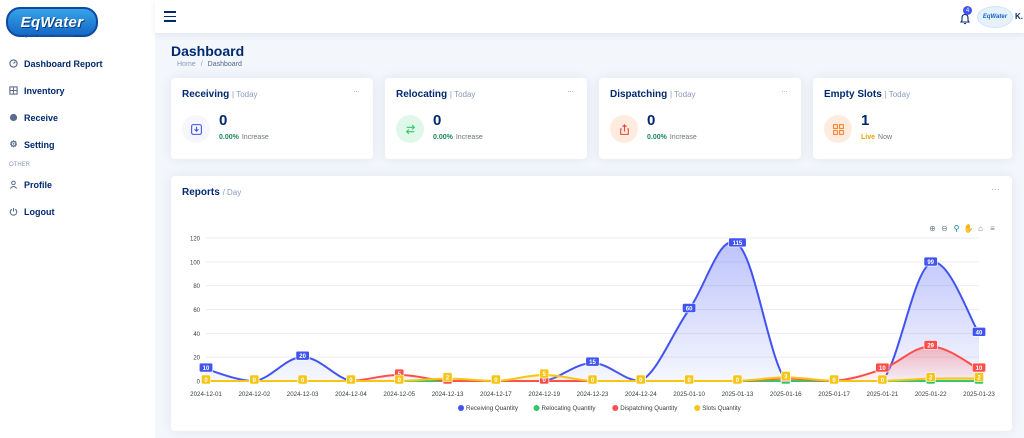  Describe the element at coordinates (486, 118) in the screenshot. I see `relocating-card: Relocating | Today ··· 0 0.00% Increase` at that location.